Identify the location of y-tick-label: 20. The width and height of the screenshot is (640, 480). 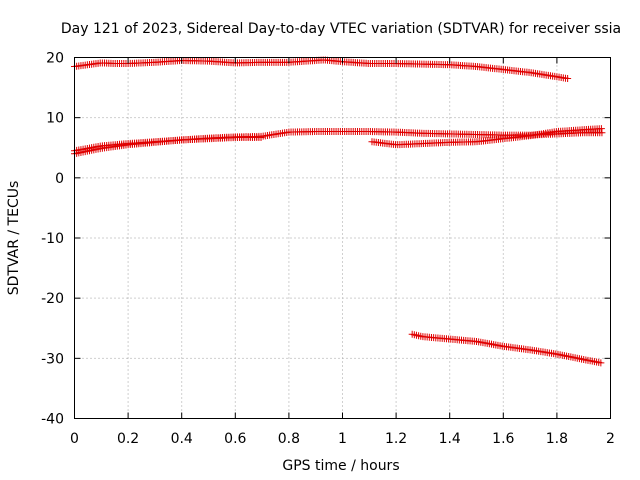
(55, 59).